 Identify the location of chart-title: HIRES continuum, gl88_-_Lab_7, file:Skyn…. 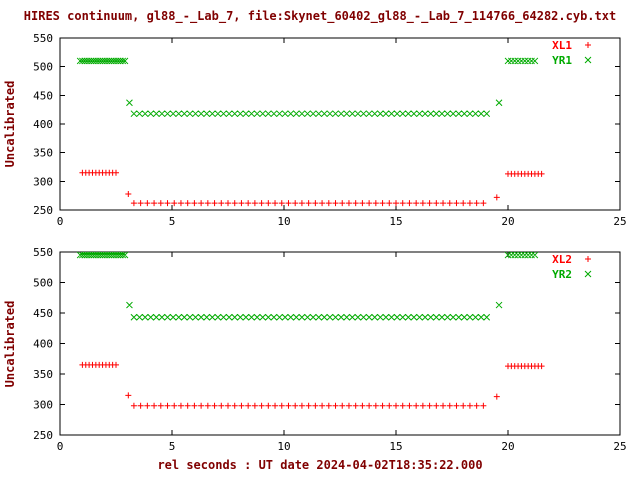
(320, 16).